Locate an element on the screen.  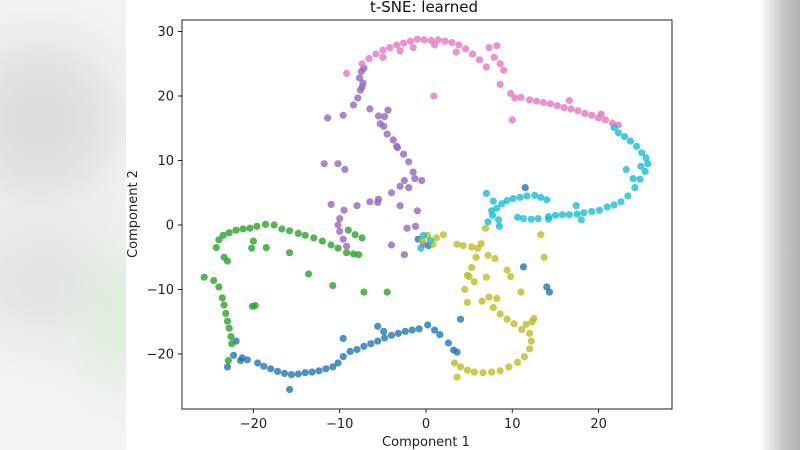
x-tick-label: 0 is located at coordinates (426, 424).